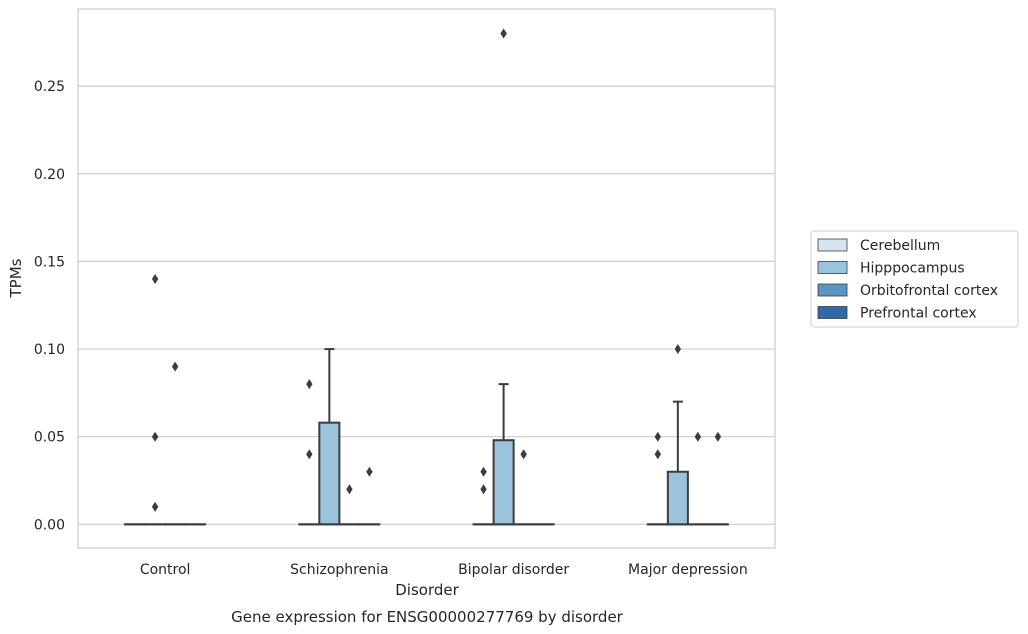  What do you see at coordinates (49, 262) in the screenshot?
I see `y-tick-label: 0.15` at bounding box center [49, 262].